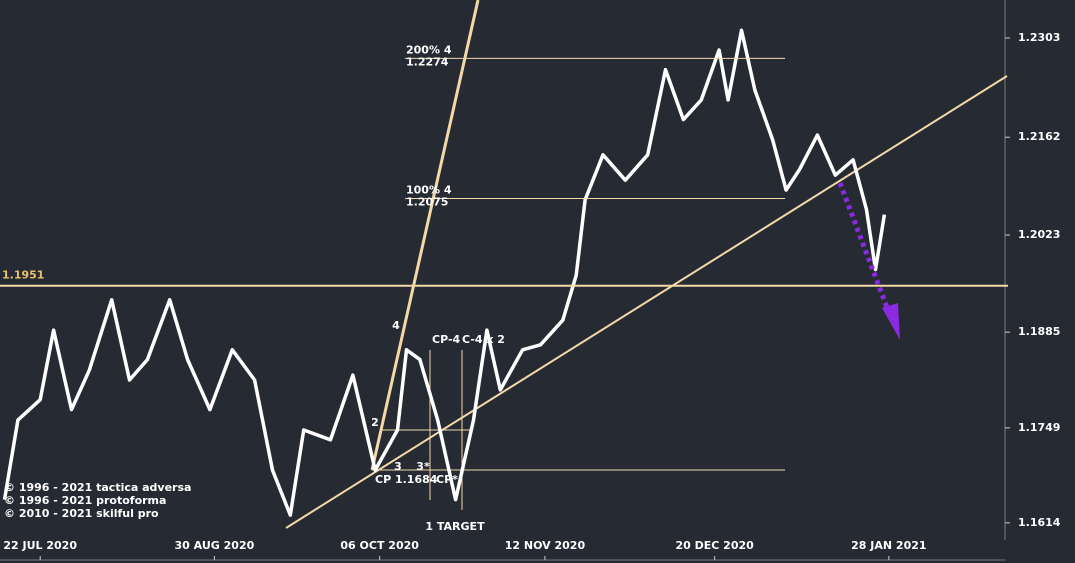 Image resolution: width=1075 pixels, height=563 pixels. Describe the element at coordinates (864, 246) in the screenshot. I see `projection-arrow` at that location.